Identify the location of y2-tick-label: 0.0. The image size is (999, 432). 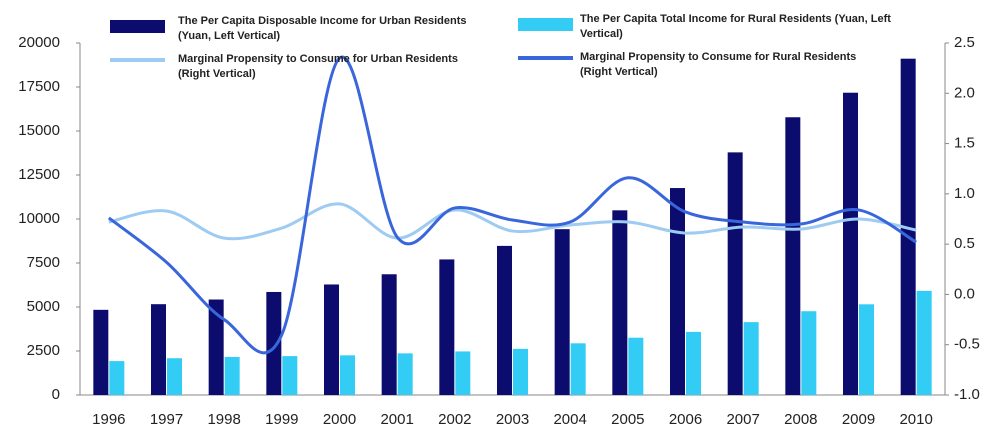
(964, 293).